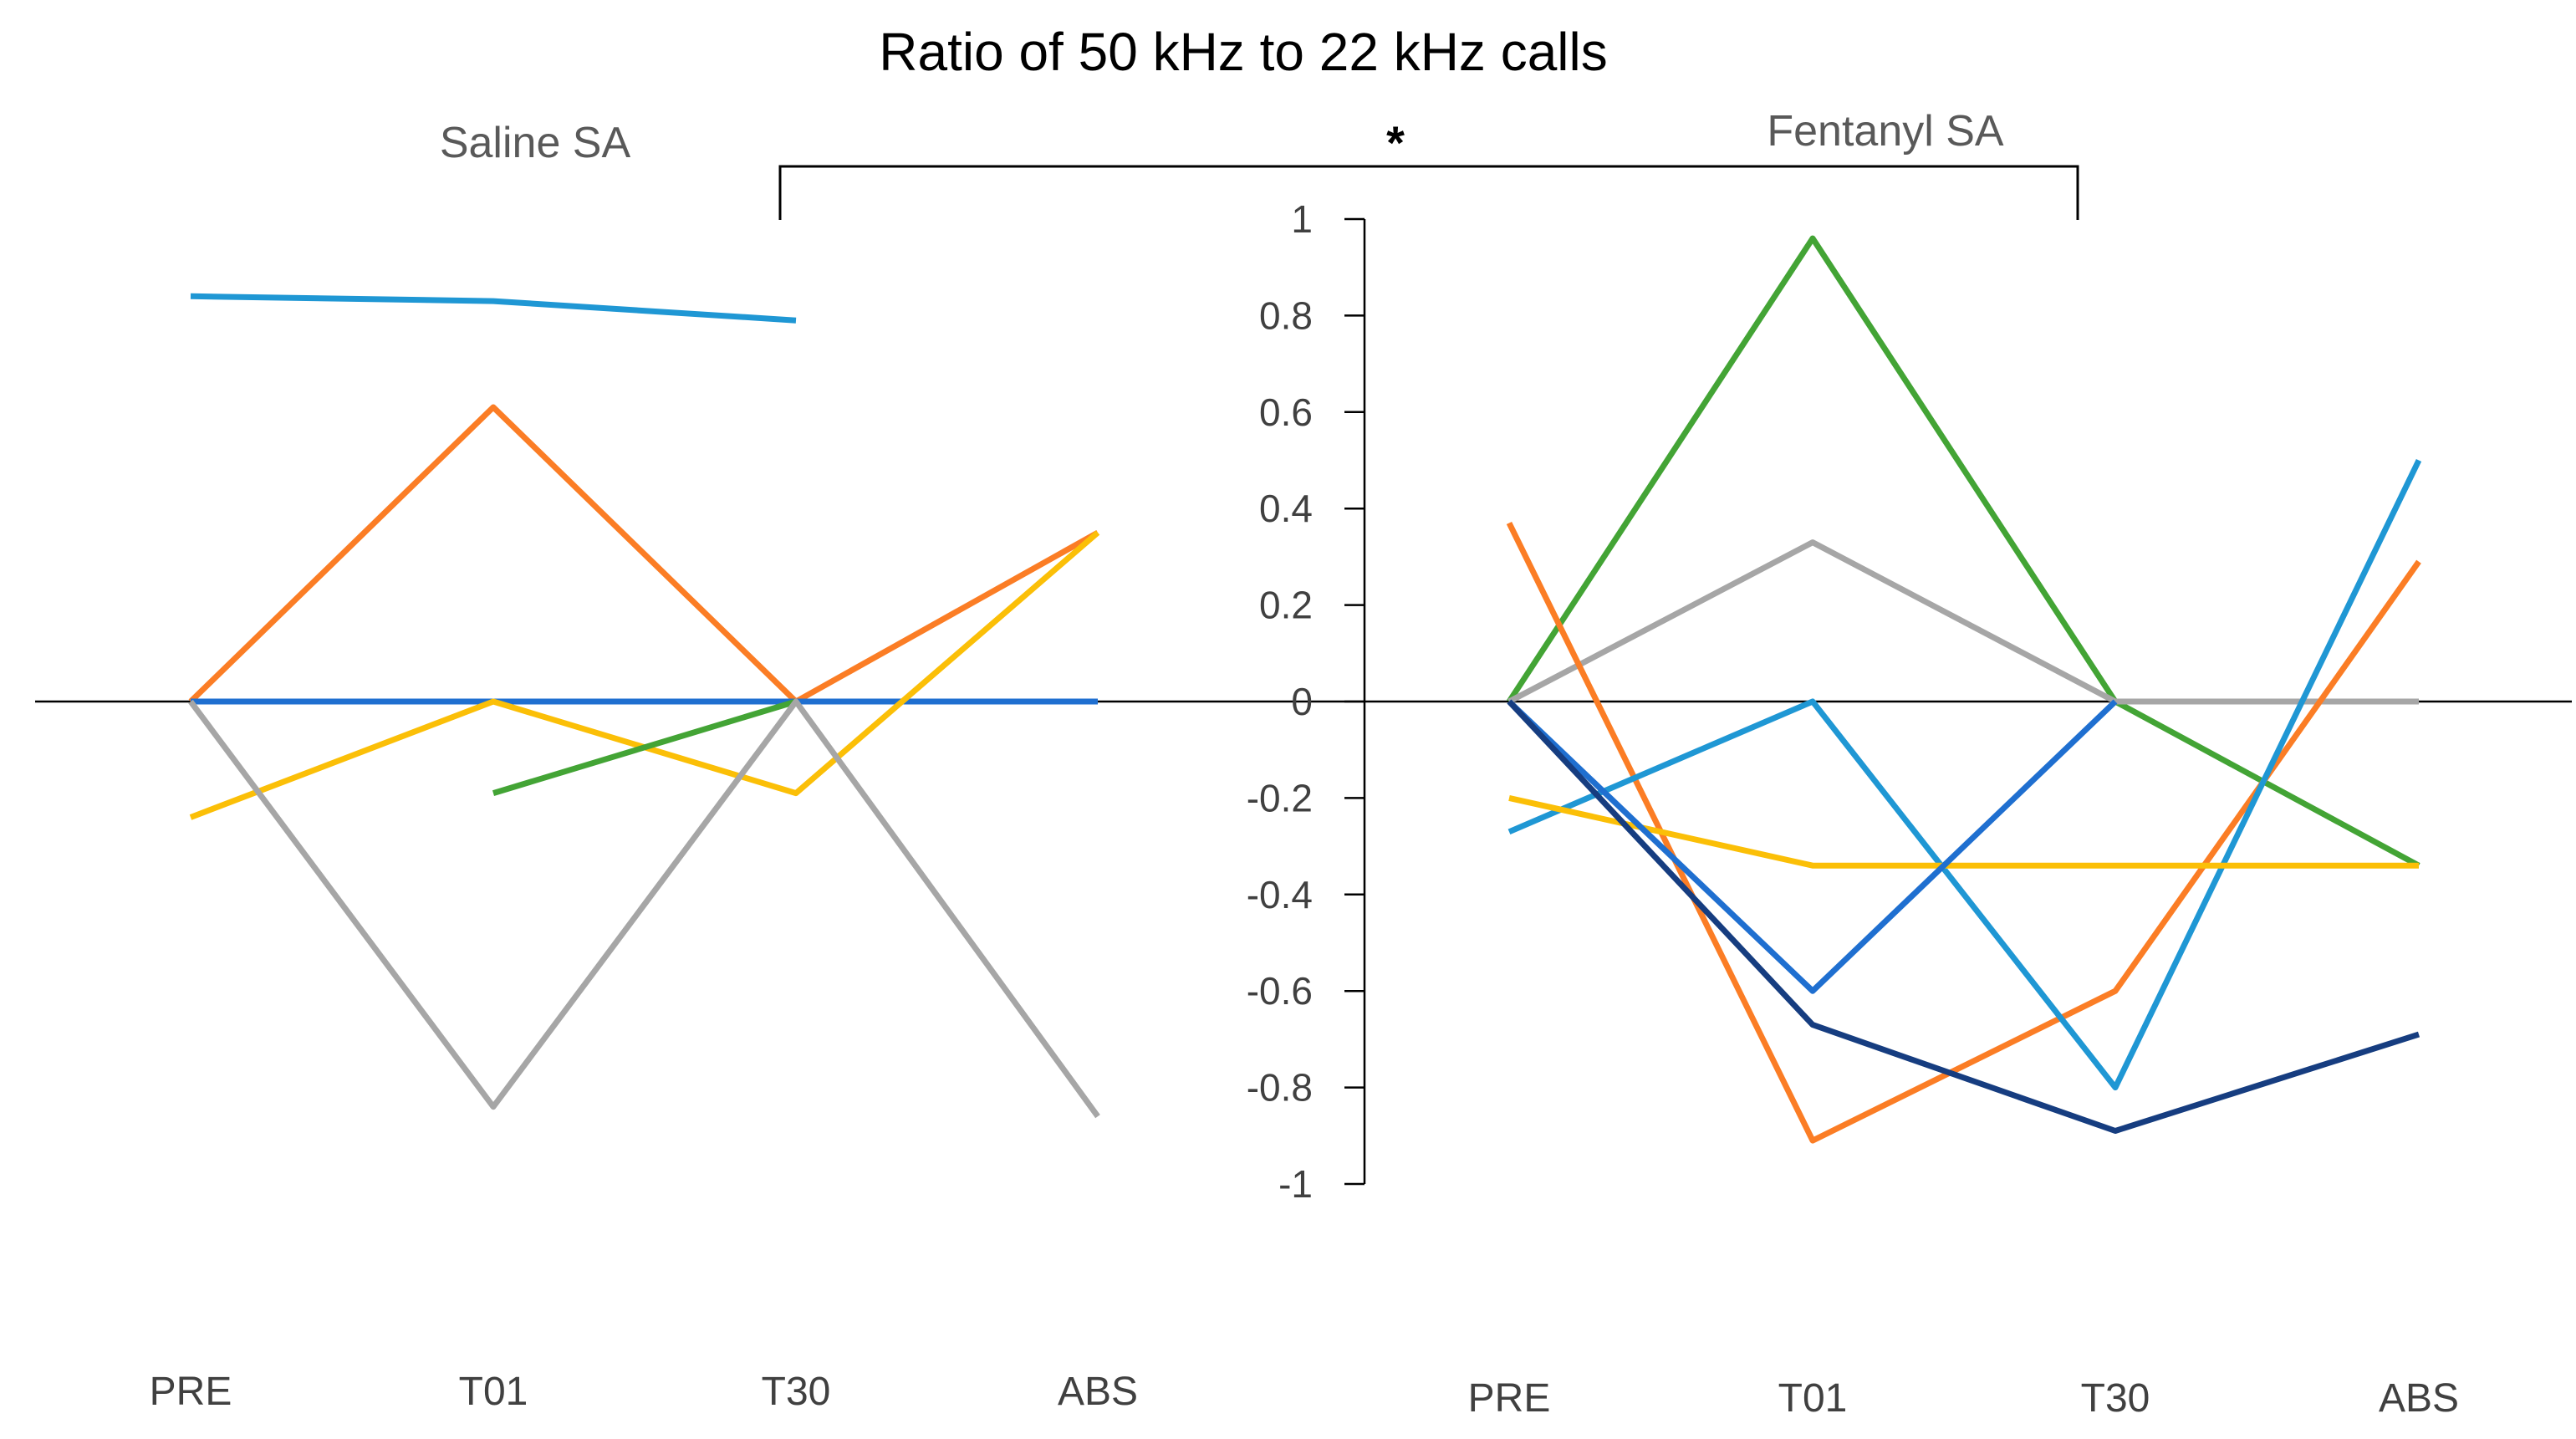  Describe the element at coordinates (536, 143) in the screenshot. I see `panel-title-saline: Saline SA` at that location.